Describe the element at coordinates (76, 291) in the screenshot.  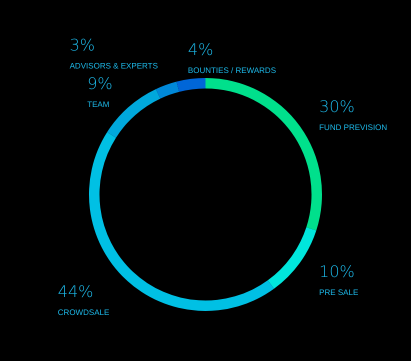
I see `data-label: 44%` at that location.